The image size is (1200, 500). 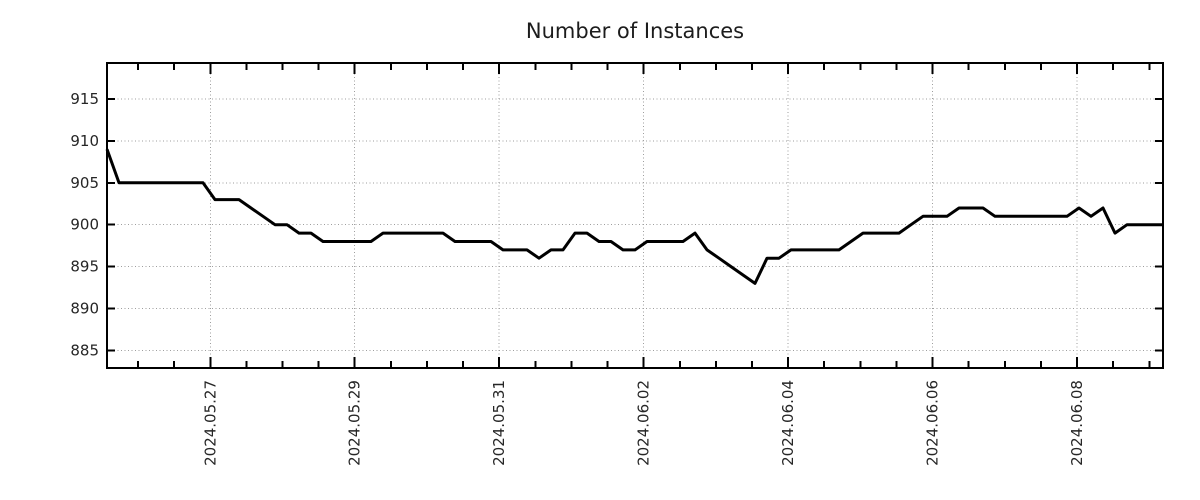 I want to click on x-tick-label: 2024.06.04, so click(x=788, y=423).